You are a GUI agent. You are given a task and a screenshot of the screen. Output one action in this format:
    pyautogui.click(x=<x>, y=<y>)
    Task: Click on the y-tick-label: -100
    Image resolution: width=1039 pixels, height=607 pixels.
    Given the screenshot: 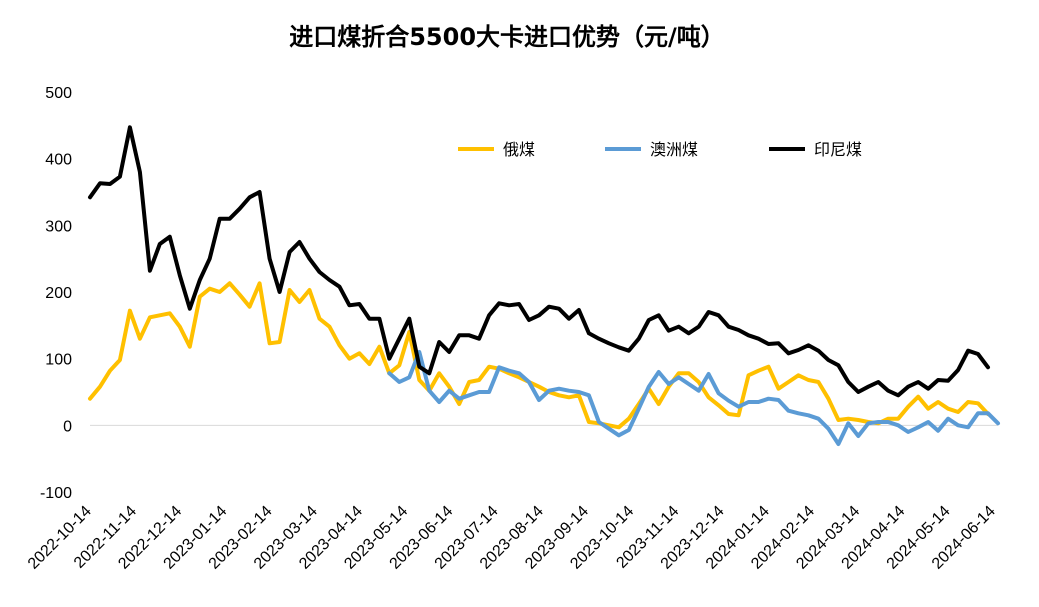 What is the action you would take?
    pyautogui.click(x=56, y=493)
    